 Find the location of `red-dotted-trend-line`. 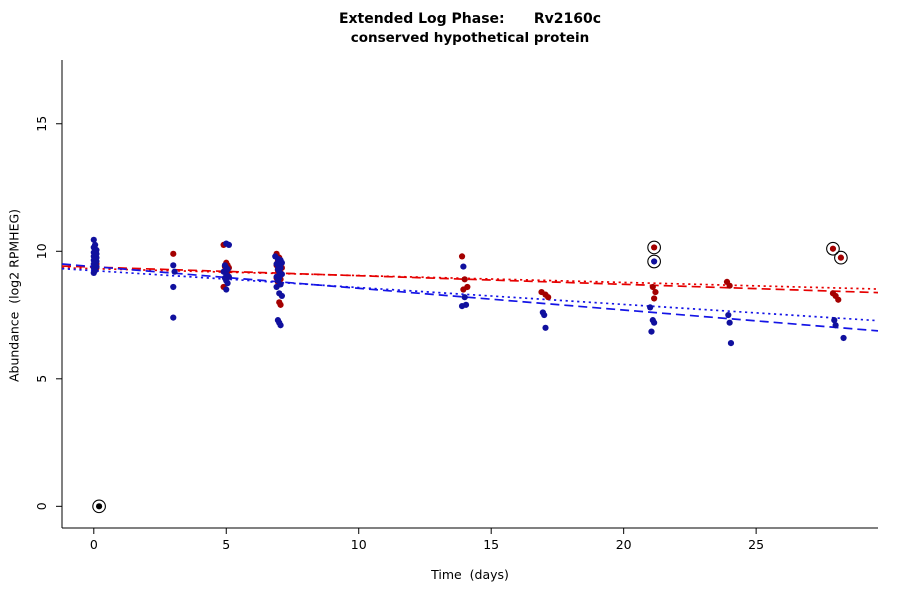

red-dotted-trend-line is located at coordinates (470, 278).